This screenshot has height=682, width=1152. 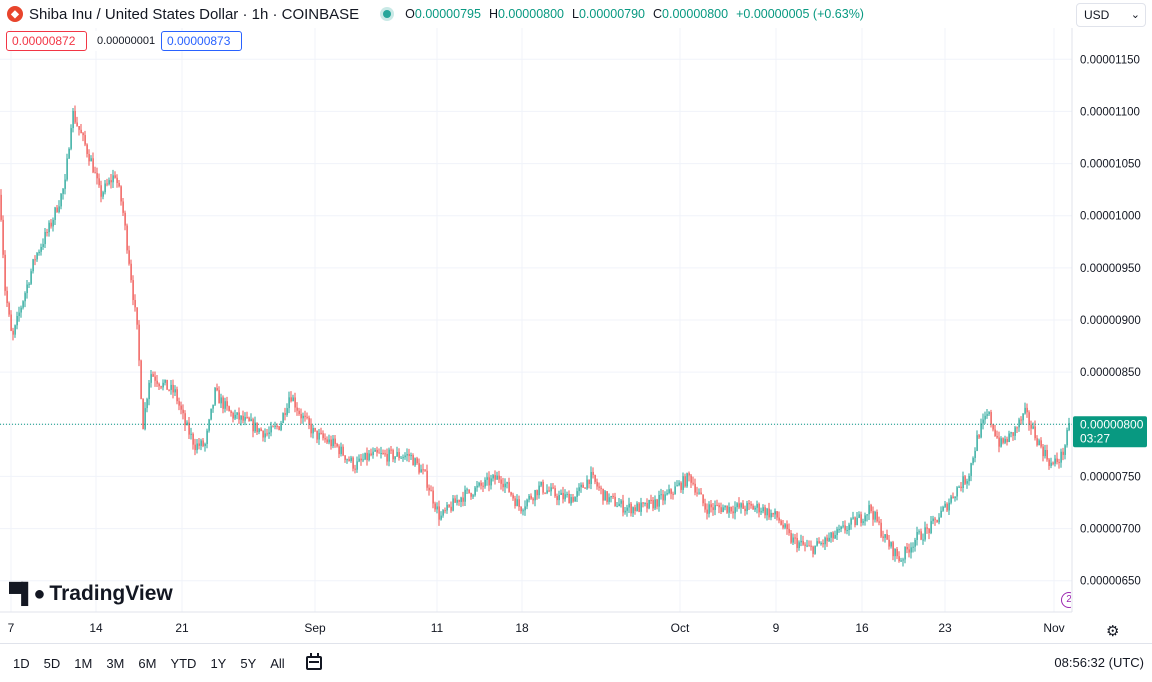 I want to click on range-button-5y: 5Y, so click(x=248, y=663).